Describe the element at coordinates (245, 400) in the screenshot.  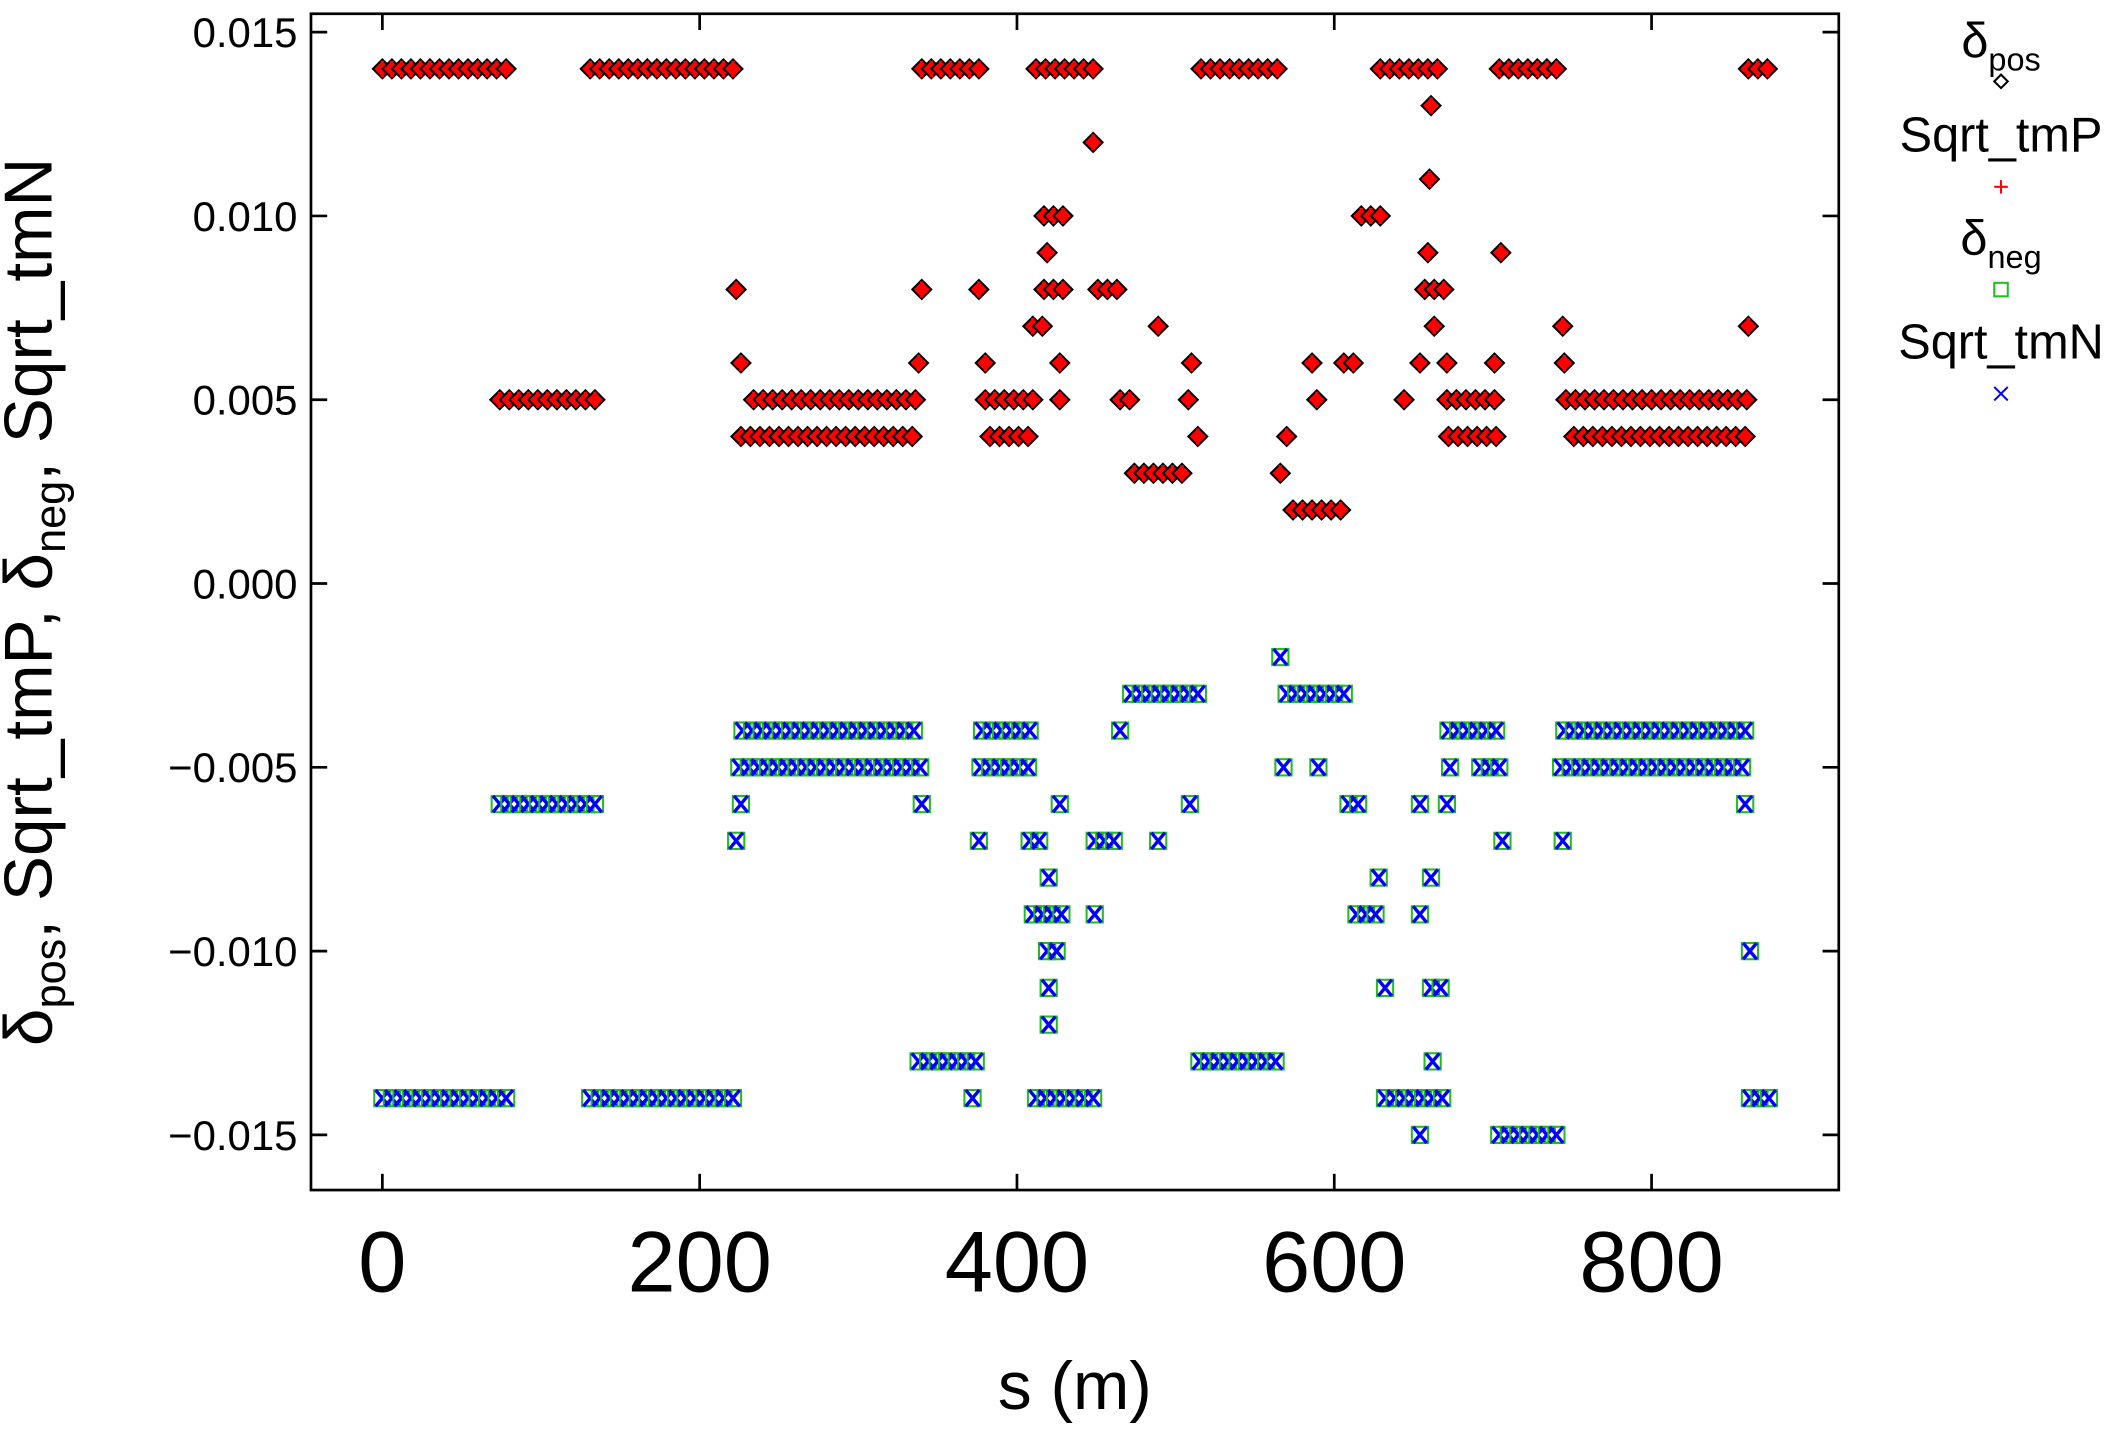
I see `y-tick-label: 0.005` at that location.